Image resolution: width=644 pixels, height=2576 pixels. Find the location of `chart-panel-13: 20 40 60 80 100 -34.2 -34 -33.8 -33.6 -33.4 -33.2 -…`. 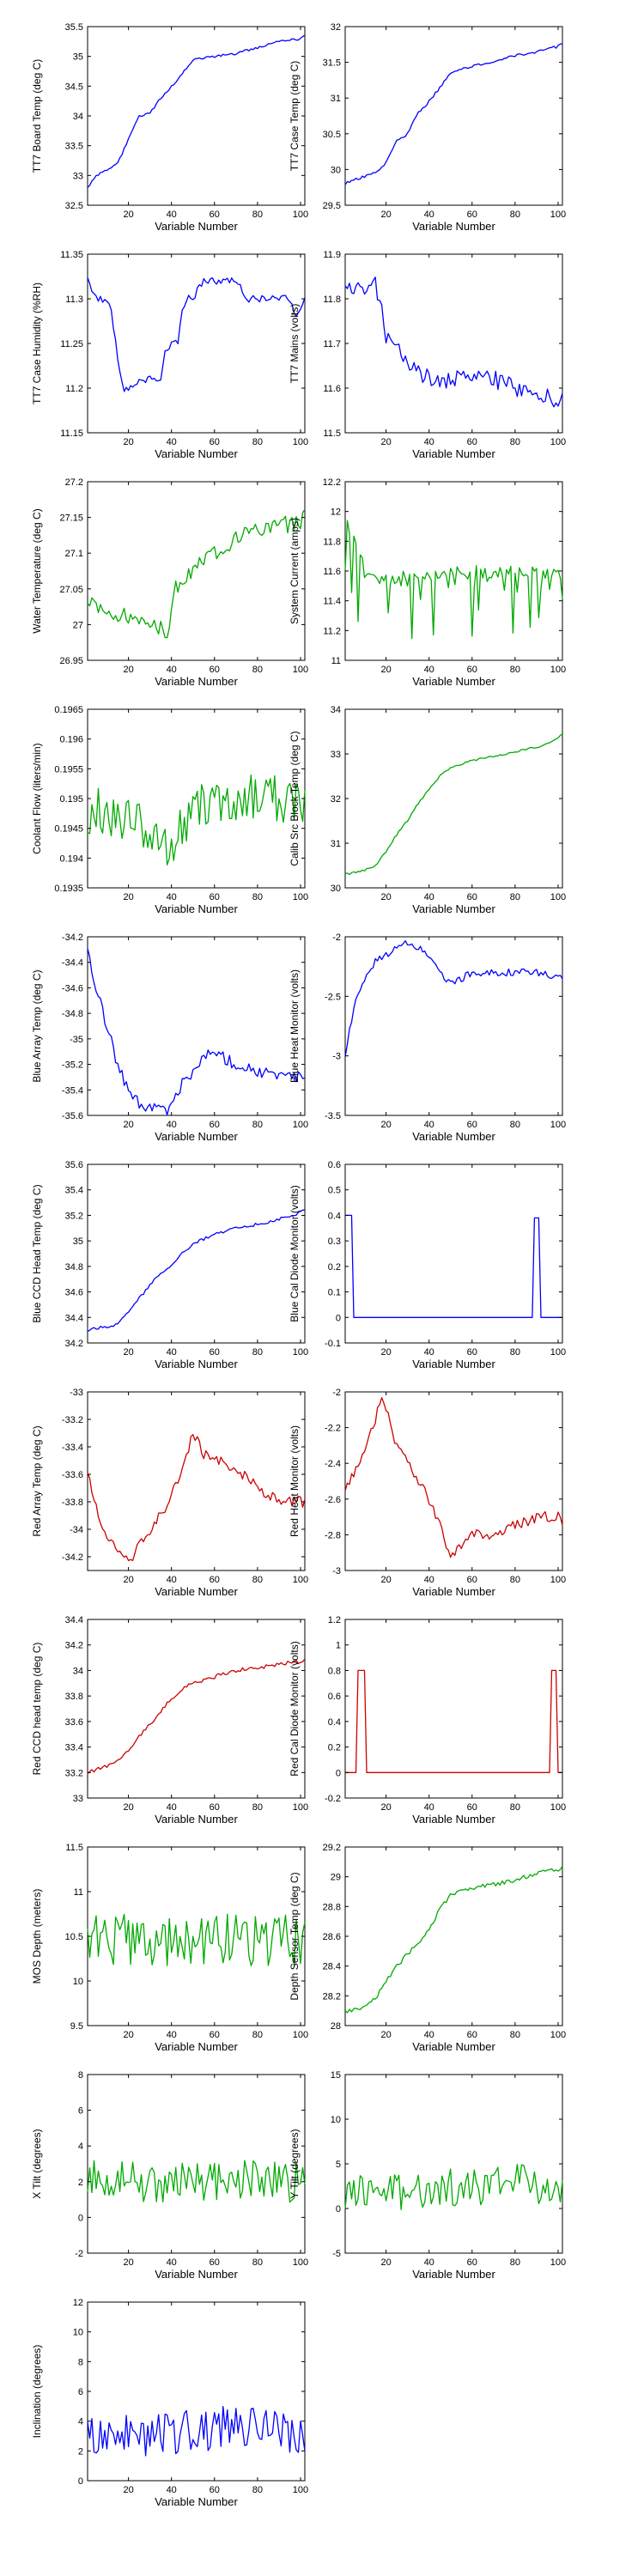

chart-panel-13: 20 40 60 80 100 -34.2 -34 -33.8 -33.6 -33.4 -33.2 -… is located at coordinates (170, 1493).